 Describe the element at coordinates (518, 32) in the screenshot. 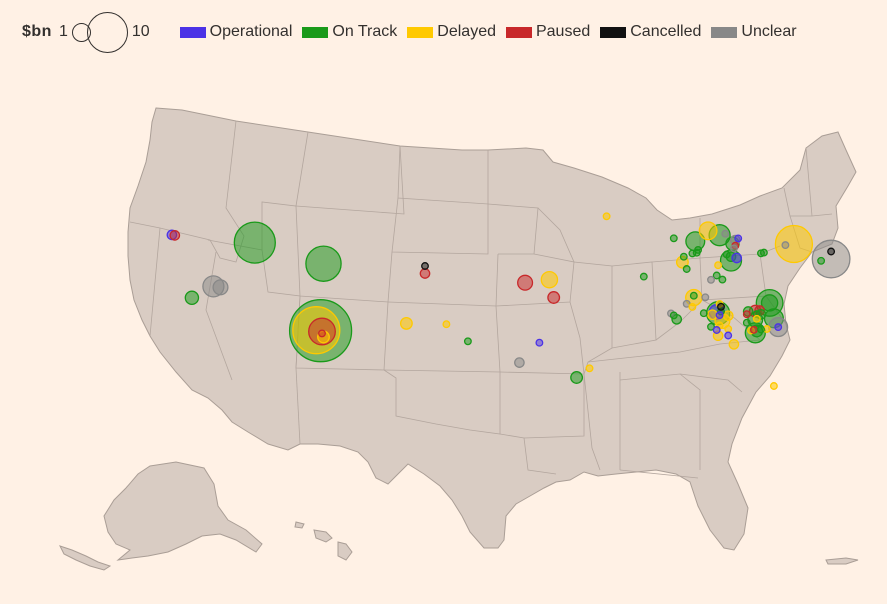

I see `legend-swatch-paused` at that location.